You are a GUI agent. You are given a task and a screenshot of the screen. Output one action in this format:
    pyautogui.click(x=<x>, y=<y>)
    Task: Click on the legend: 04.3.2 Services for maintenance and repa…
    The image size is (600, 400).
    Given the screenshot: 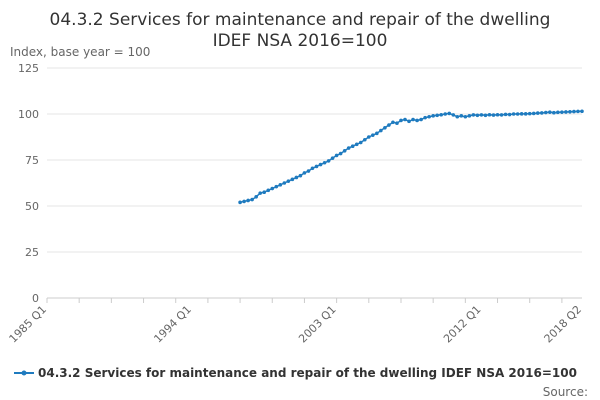 What is the action you would take?
    pyautogui.click(x=295, y=373)
    